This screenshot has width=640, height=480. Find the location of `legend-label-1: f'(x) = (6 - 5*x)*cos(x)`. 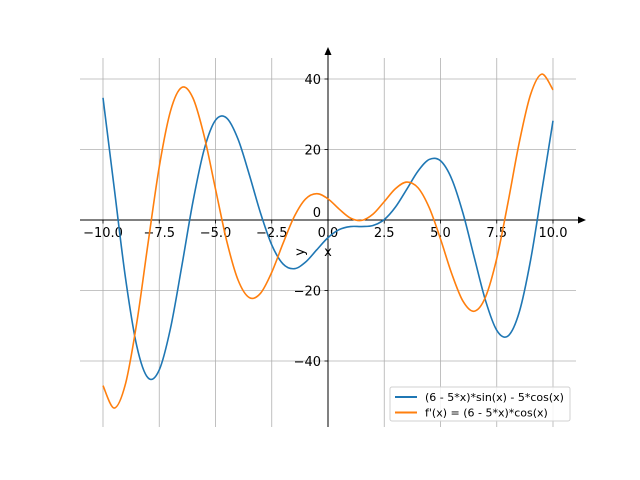

legend-label-1: f'(x) = (6 - 5*x)*cos(x) is located at coordinates (486, 413).